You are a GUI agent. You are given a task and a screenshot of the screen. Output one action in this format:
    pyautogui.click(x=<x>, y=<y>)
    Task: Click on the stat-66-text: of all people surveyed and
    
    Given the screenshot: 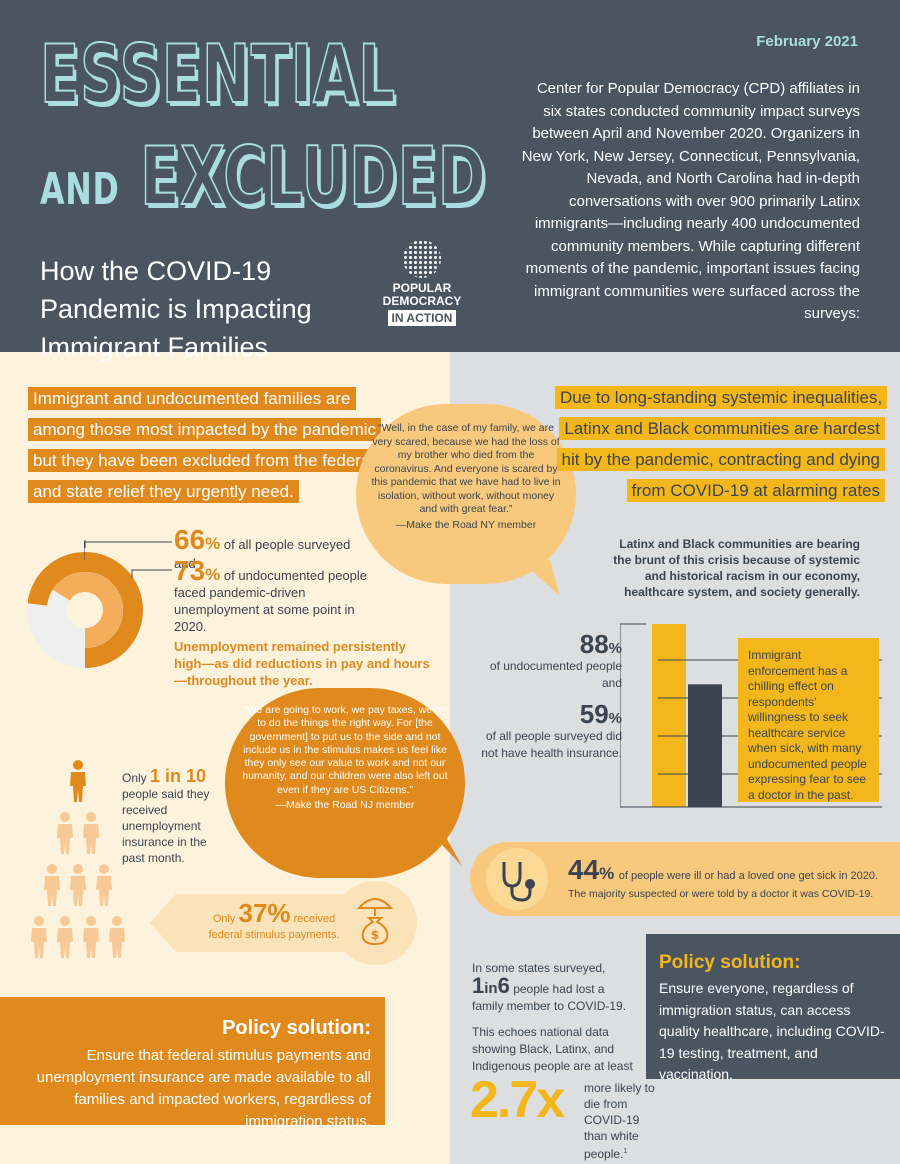 What is the action you would take?
    pyautogui.click(x=262, y=554)
    